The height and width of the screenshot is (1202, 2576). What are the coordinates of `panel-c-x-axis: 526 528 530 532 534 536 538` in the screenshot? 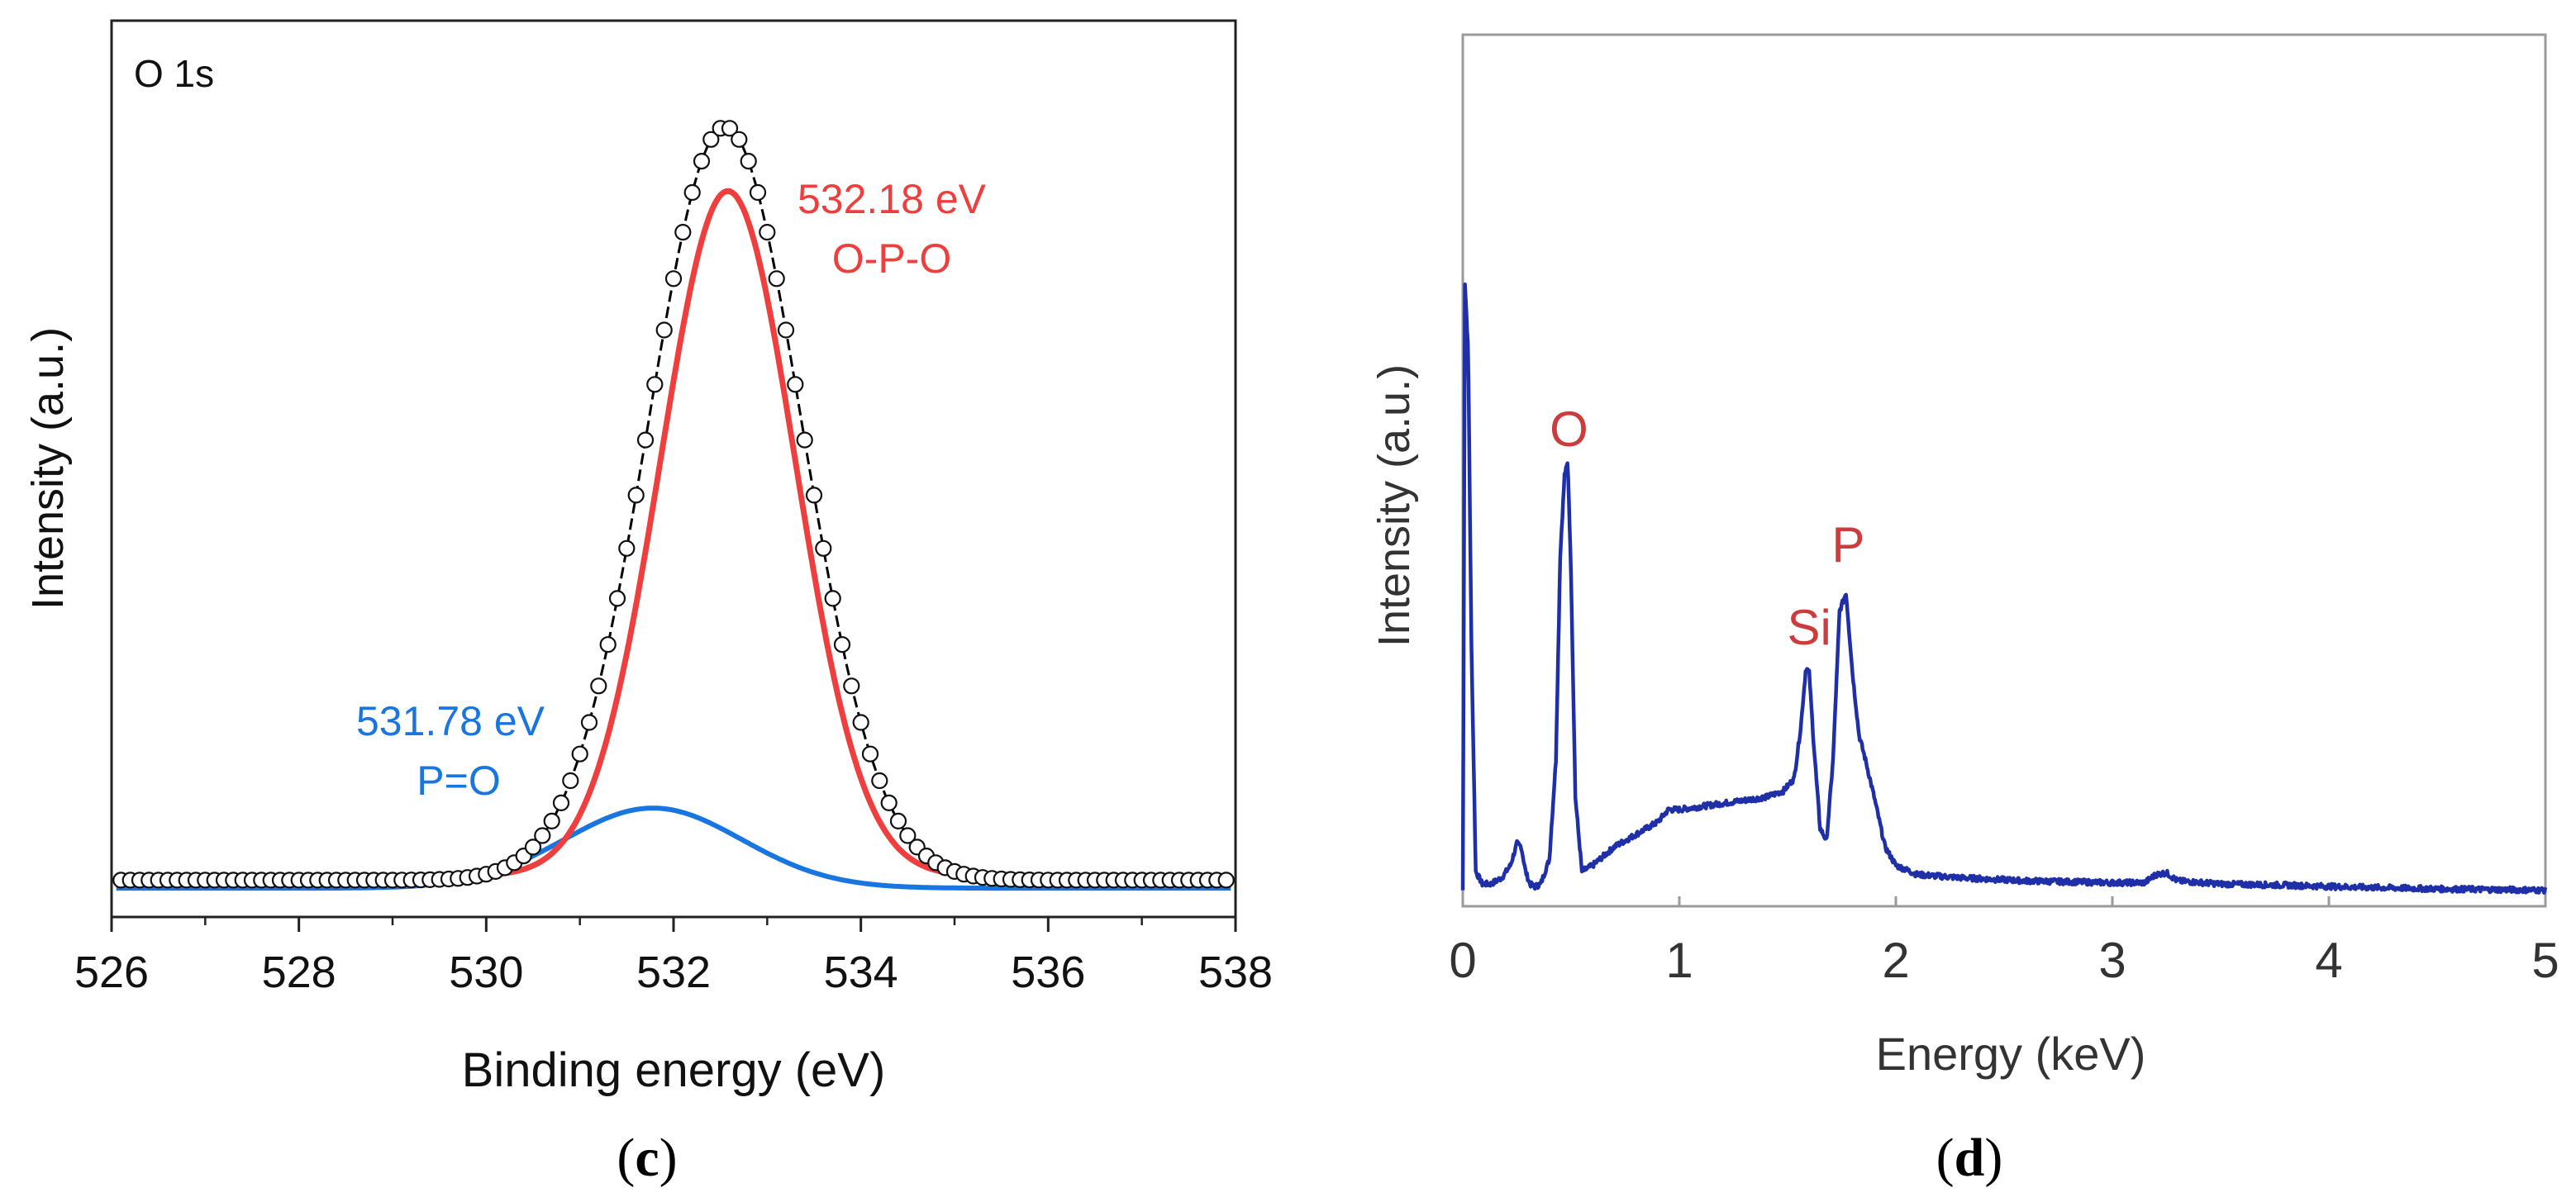 It's located at (674, 957).